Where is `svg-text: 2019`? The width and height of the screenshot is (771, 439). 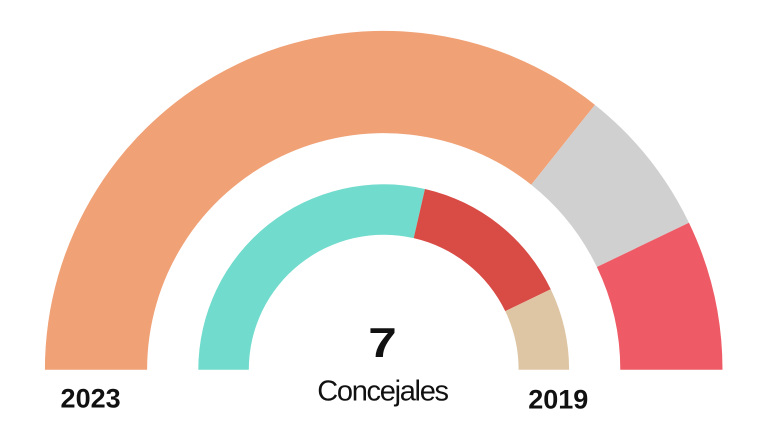
svg-text: 2019 is located at coordinates (558, 399).